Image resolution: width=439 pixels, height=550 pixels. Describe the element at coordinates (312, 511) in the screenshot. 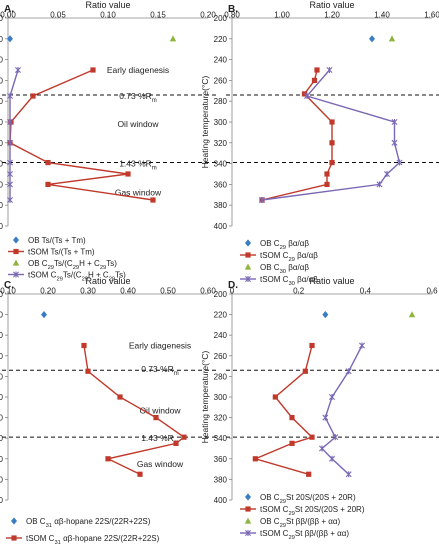

I see `legend-label: tSOM C29St 20S/(20S + 20R)` at that location.